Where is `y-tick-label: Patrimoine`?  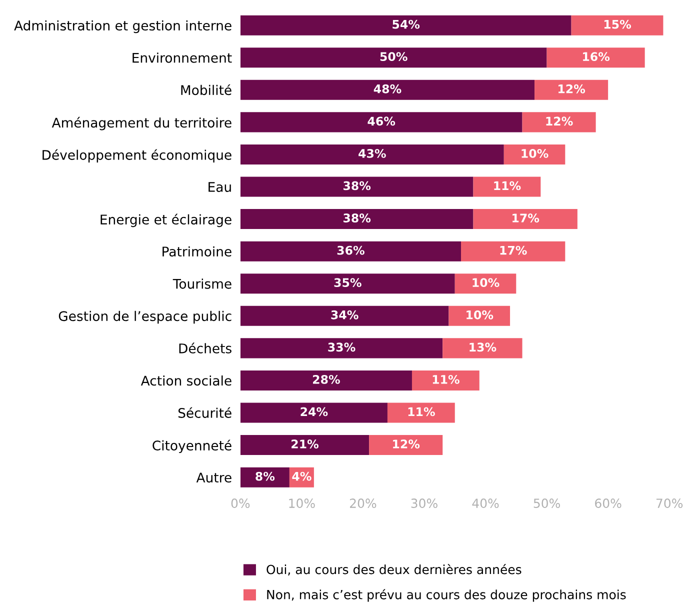
y-tick-label: Patrimoine is located at coordinates (197, 251).